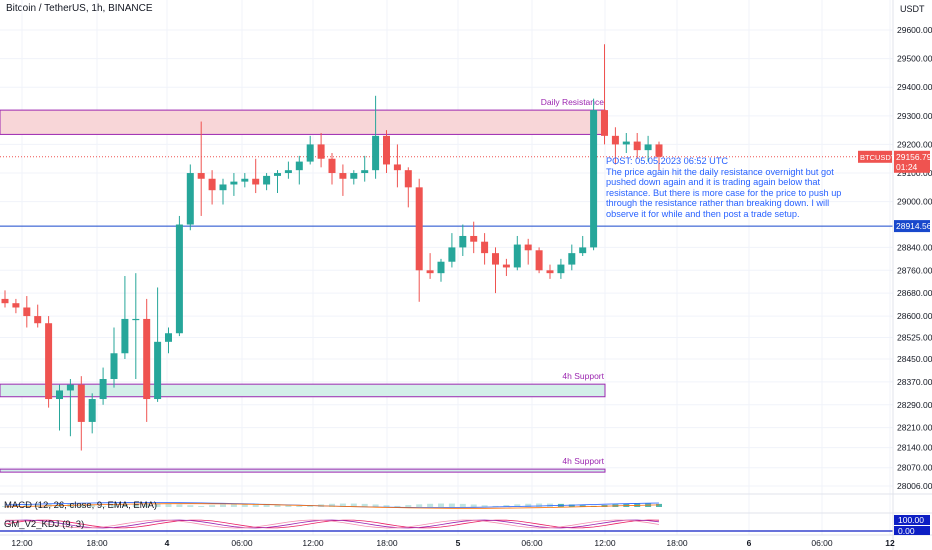 Image resolution: width=932 pixels, height=550 pixels. Describe the element at coordinates (912, 9) in the screenshot. I see `price-axis-currency: USDT` at that location.